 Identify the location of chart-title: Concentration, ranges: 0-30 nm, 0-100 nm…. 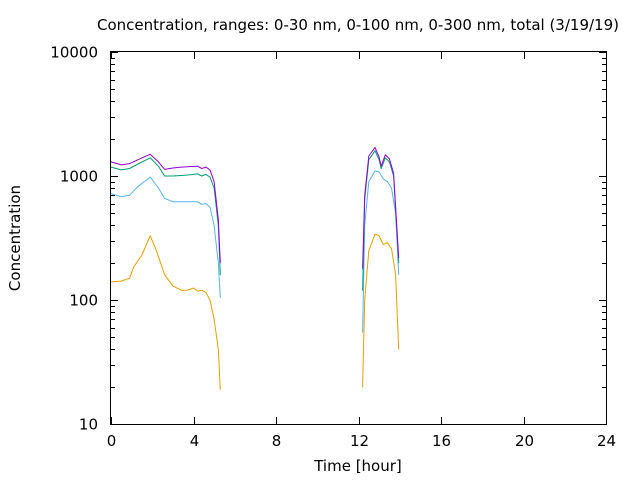
(358, 25).